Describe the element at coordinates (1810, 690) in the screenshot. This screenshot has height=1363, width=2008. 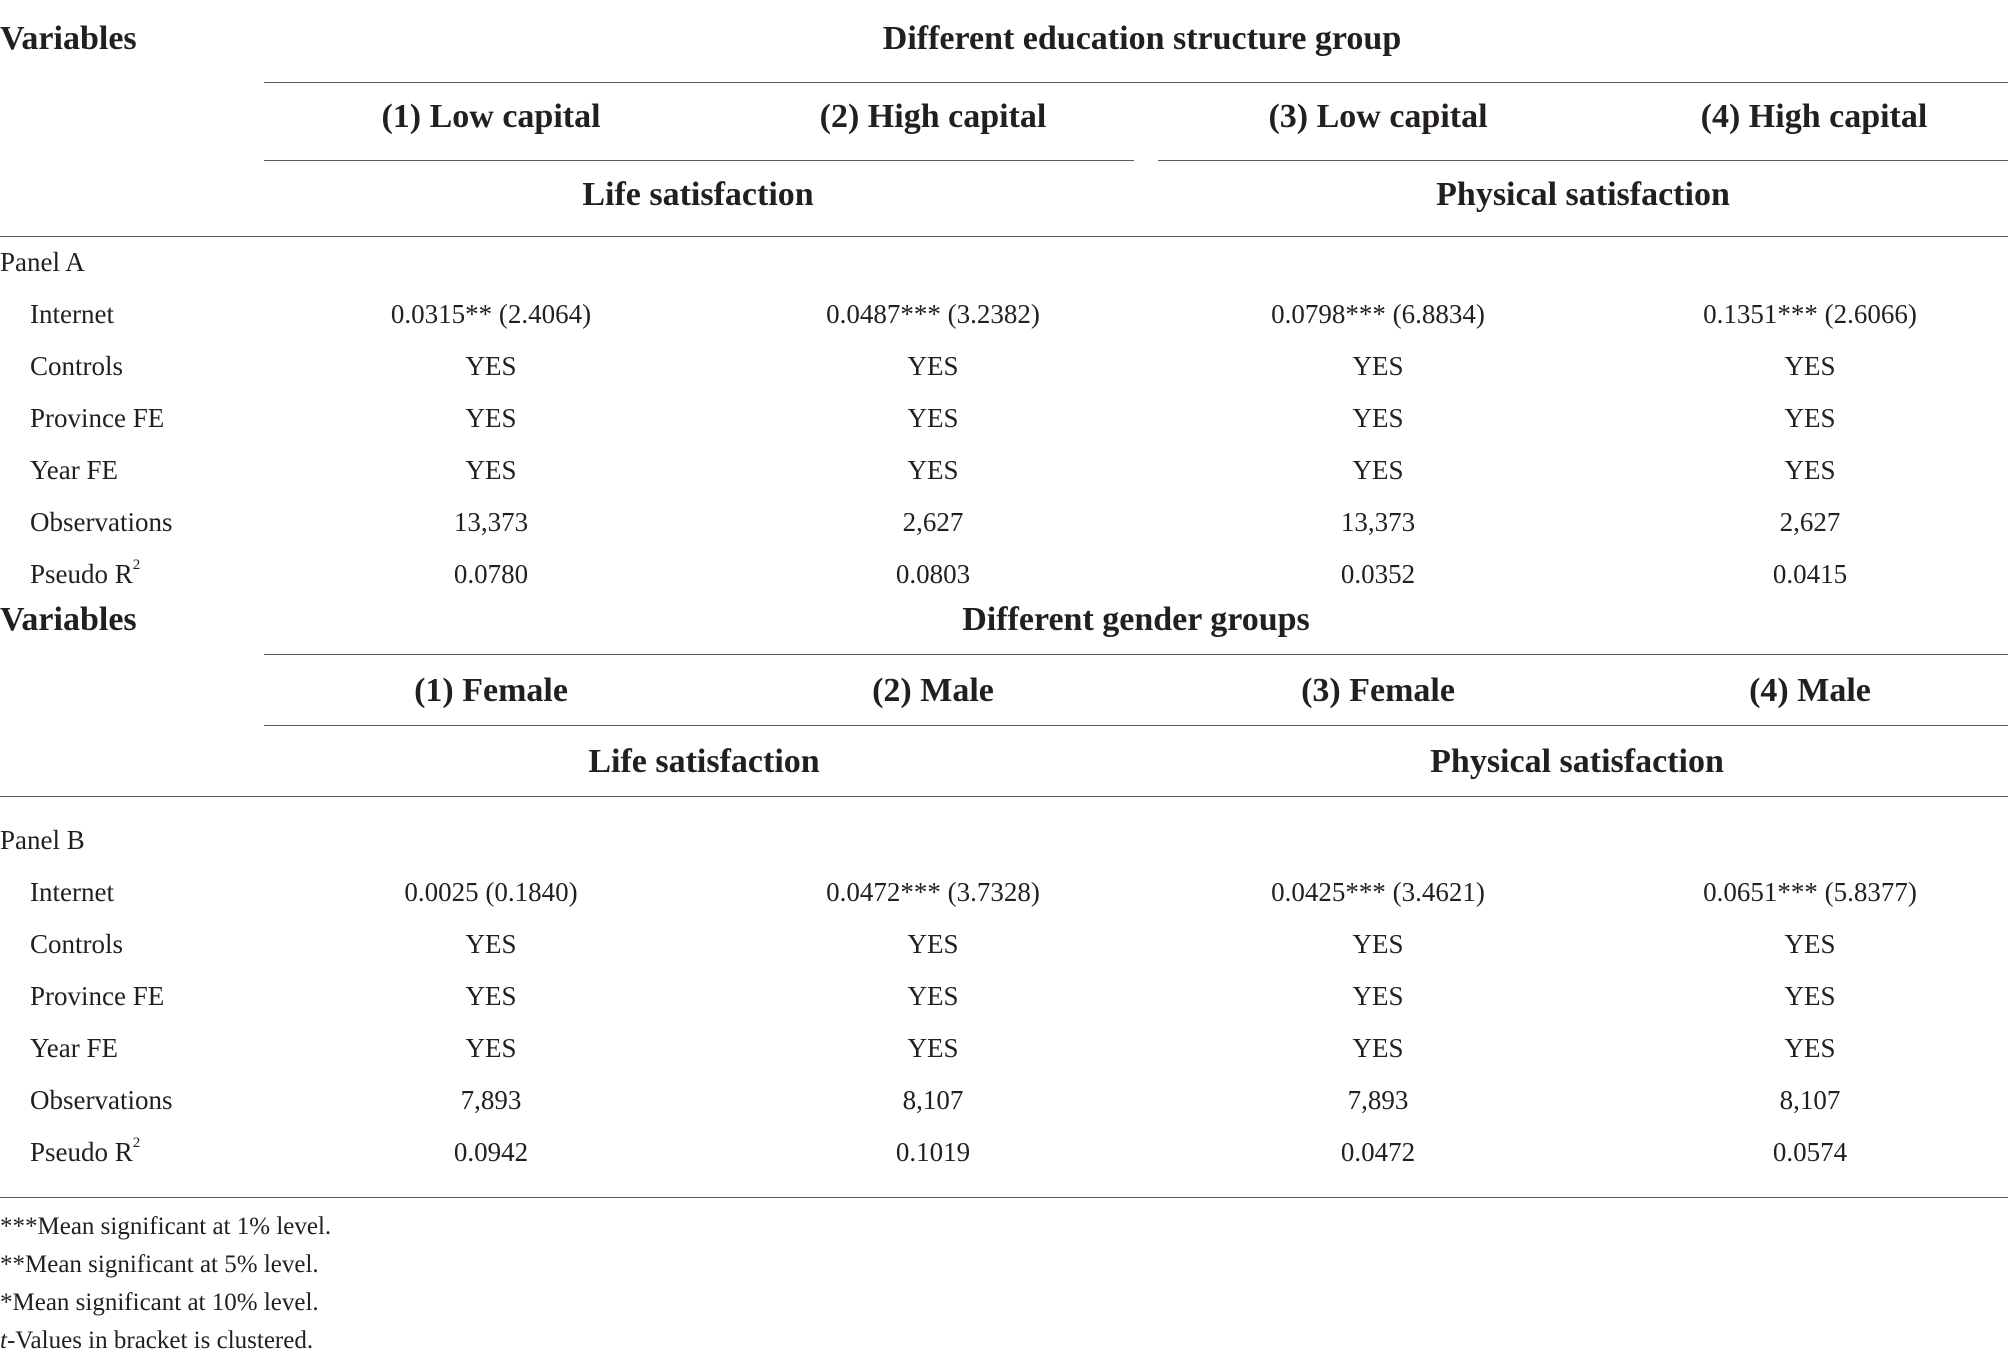
I see `panel-b-col-4-header: (4) Male` at that location.